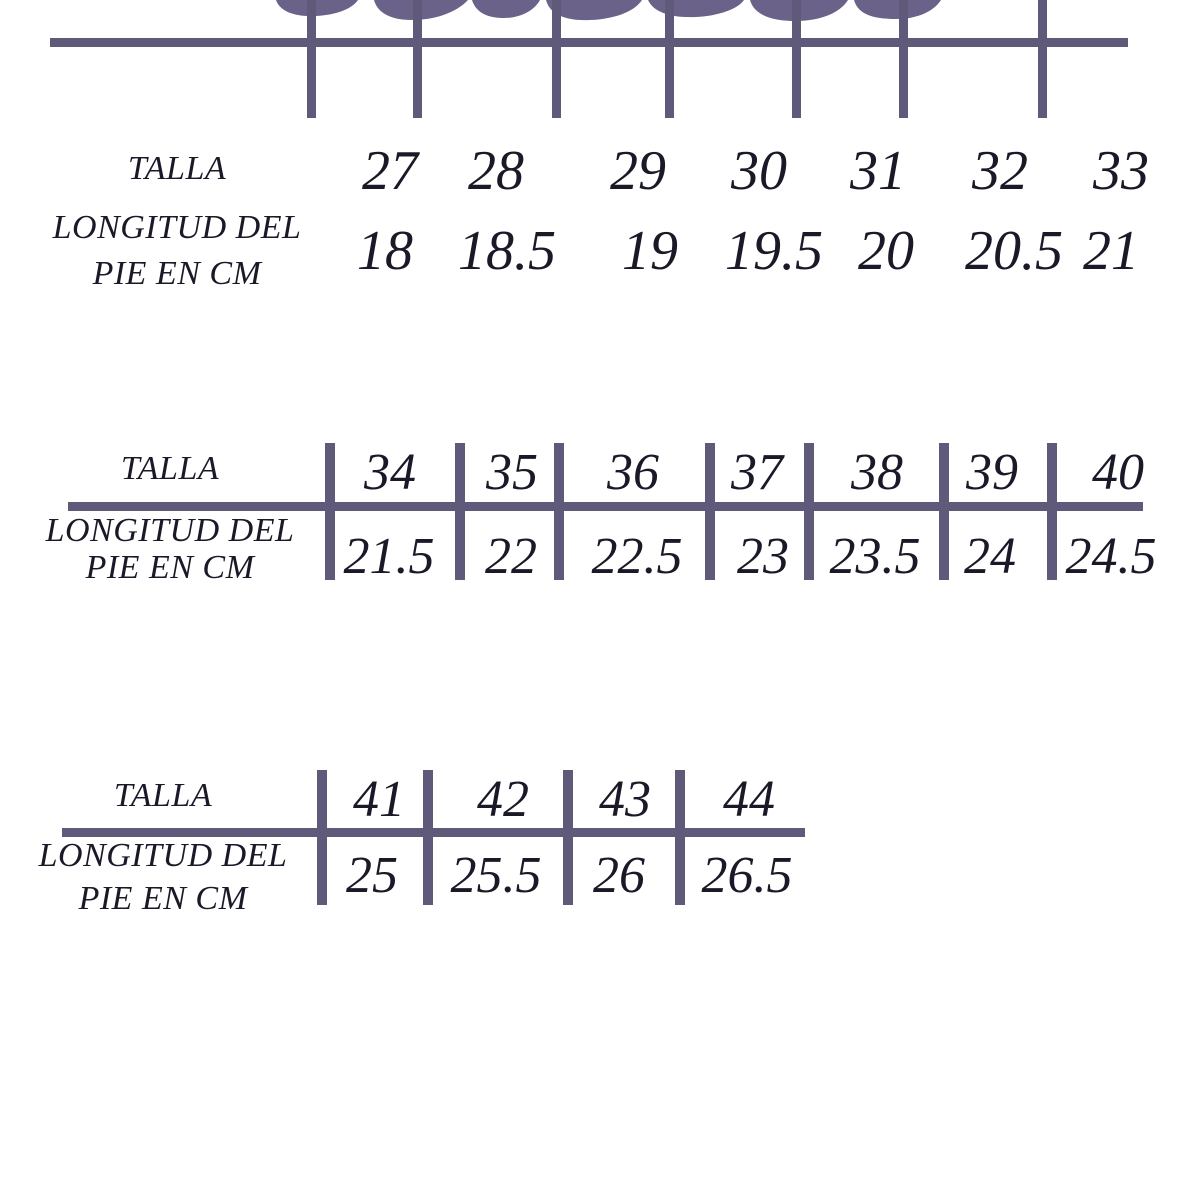  I want to click on length-value: 22.5, so click(637, 556).